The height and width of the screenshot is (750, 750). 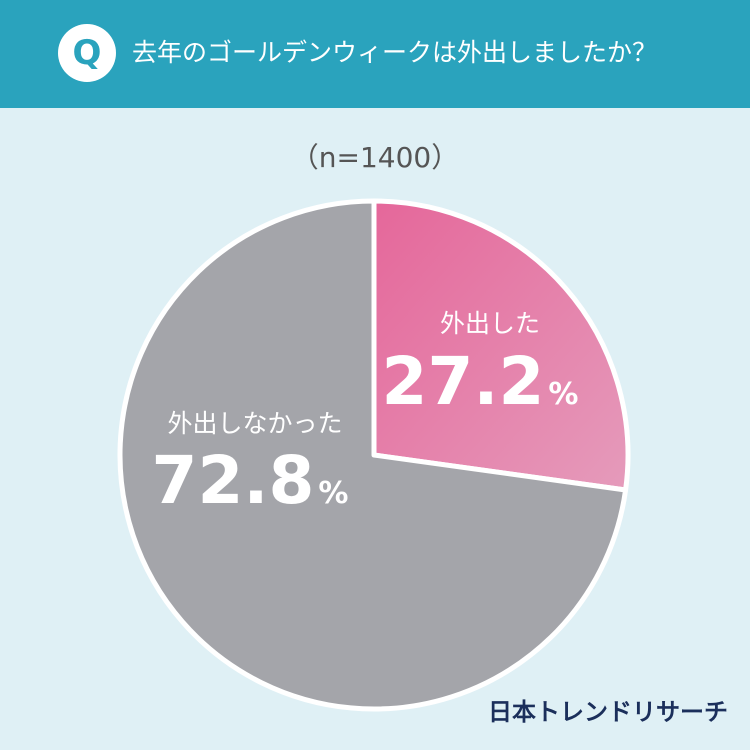 What do you see at coordinates (250, 480) in the screenshot?
I see `slice-value-1: 72.8%` at bounding box center [250, 480].